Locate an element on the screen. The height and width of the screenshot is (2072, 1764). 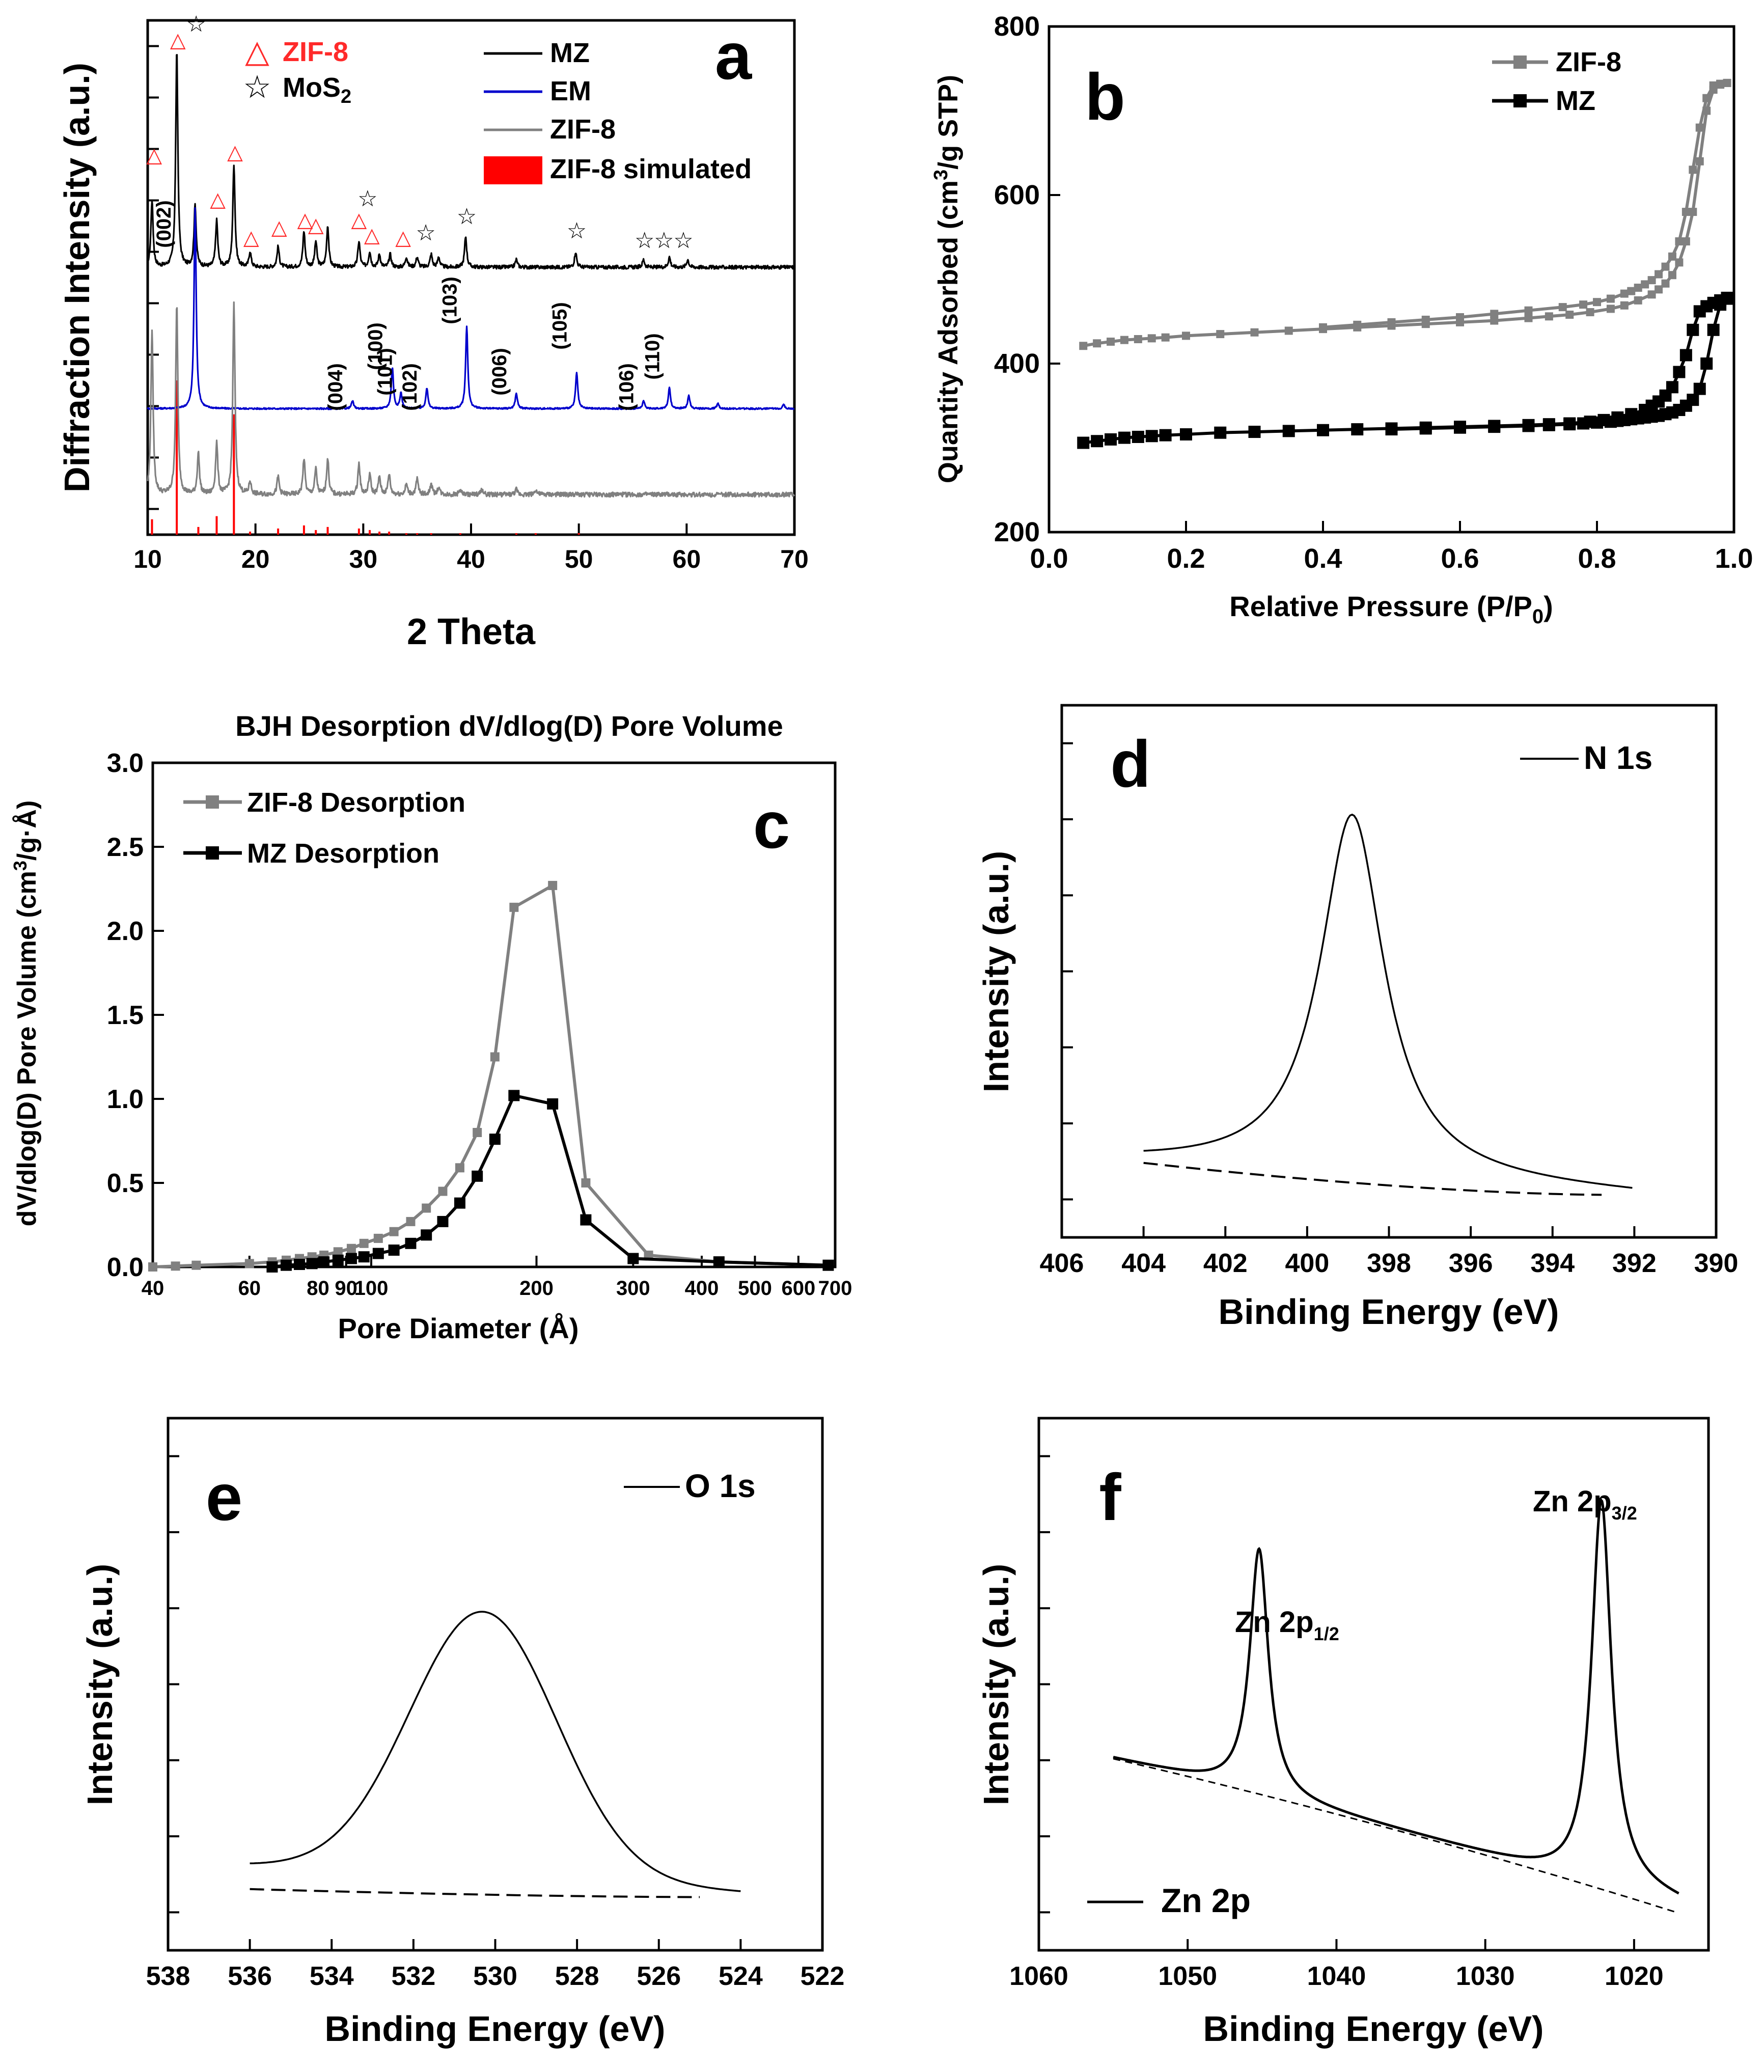
x-tick-label: 528 is located at coordinates (577, 1977).